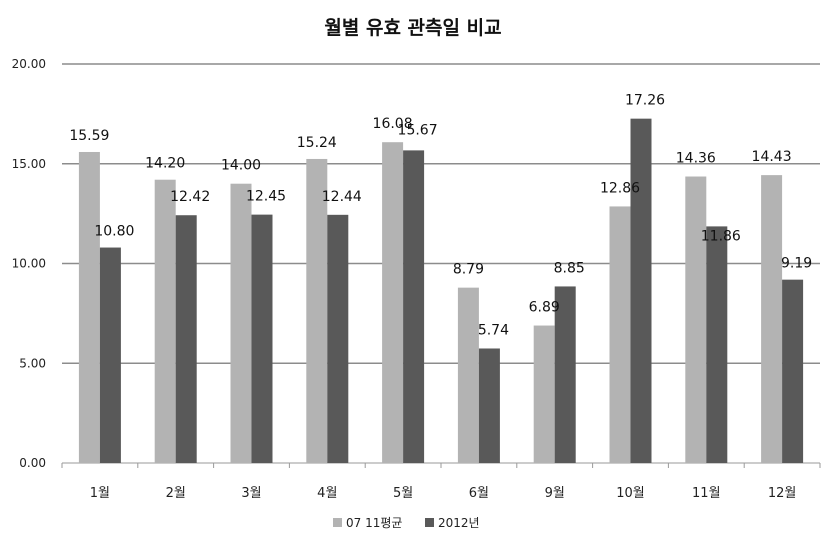  I want to click on x-tick-label: 11월, so click(706, 493).